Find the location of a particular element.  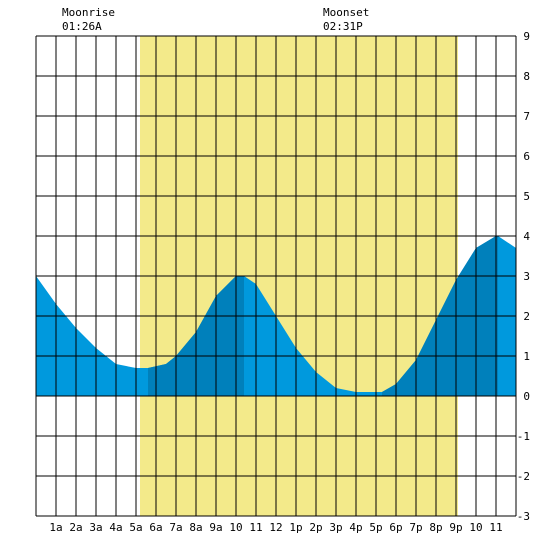

y-tick-label: 5 is located at coordinates (526, 196).